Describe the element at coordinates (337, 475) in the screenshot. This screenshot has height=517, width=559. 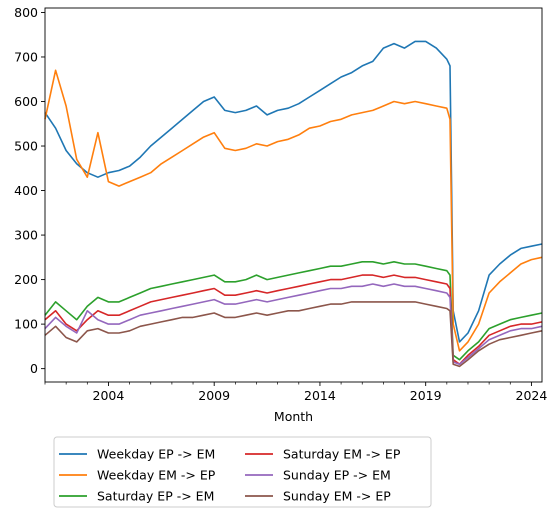
I see `legend-entry-4: Sunday EP -> EM` at that location.